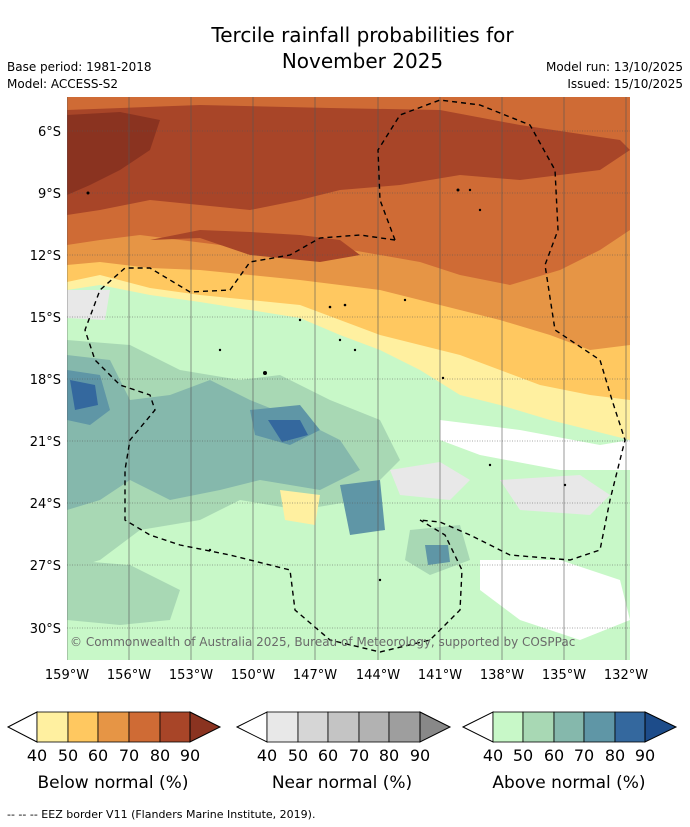  Describe the element at coordinates (362, 35) in the screenshot. I see `title-line-1: Tercile rainfall probabilities for` at that location.